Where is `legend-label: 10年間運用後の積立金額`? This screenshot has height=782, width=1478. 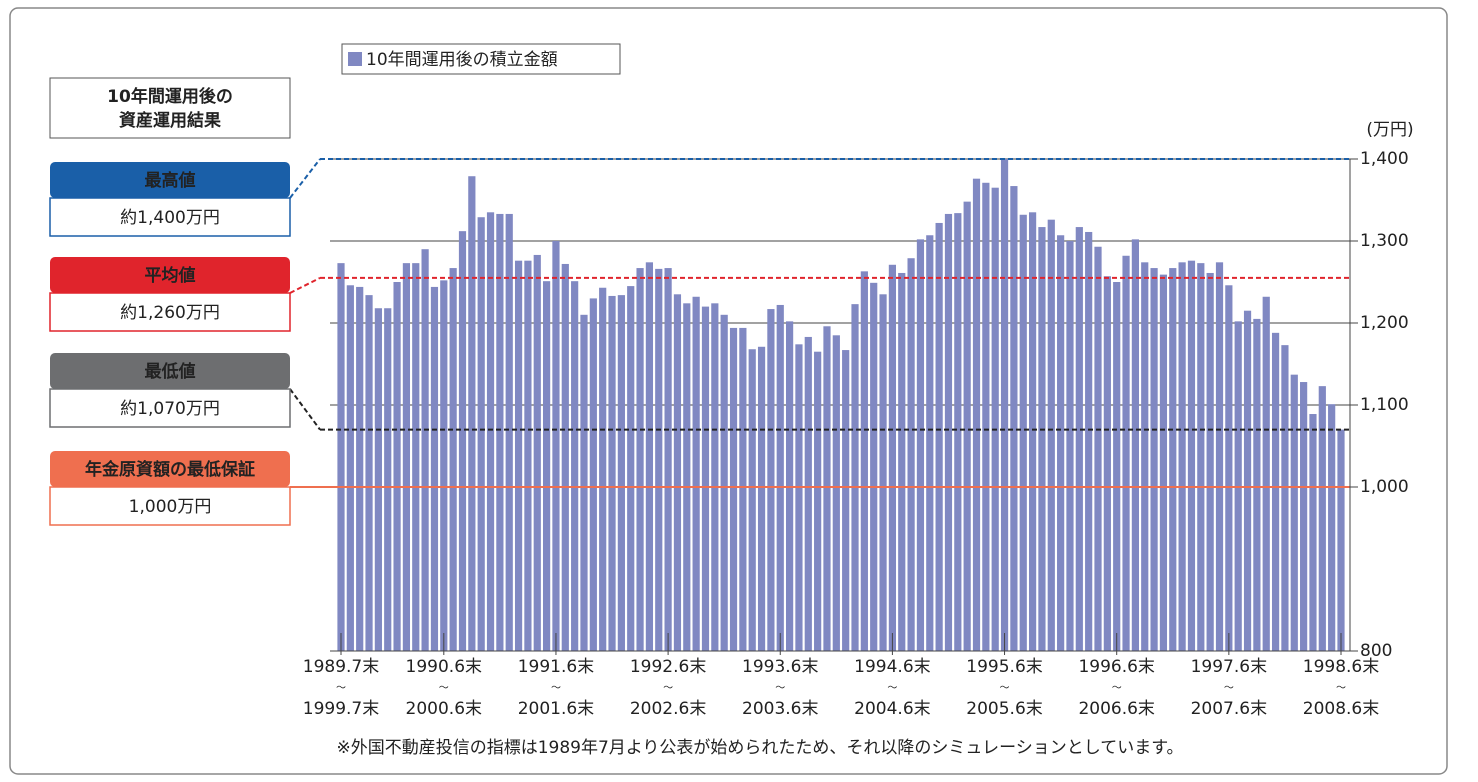 legend-label: 10年間運用後の積立金額 is located at coordinates (462, 60).